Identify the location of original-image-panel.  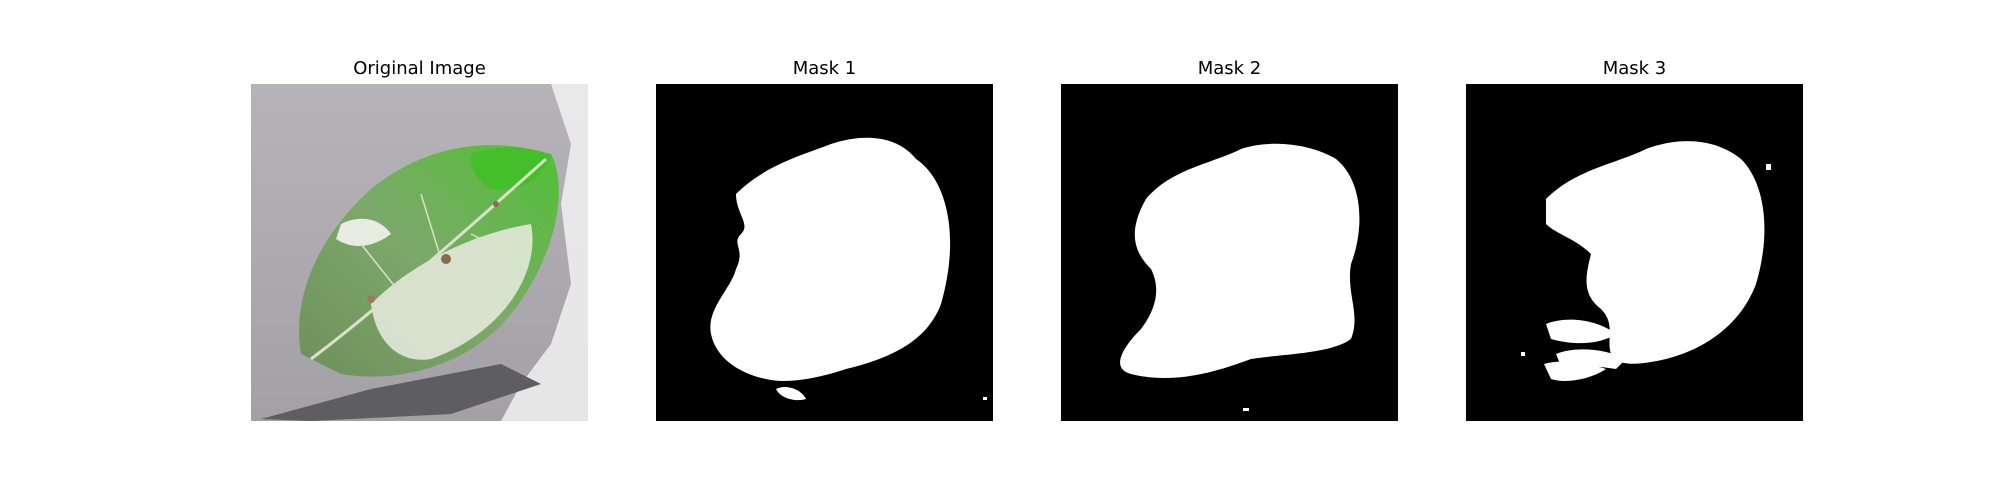
(419, 252).